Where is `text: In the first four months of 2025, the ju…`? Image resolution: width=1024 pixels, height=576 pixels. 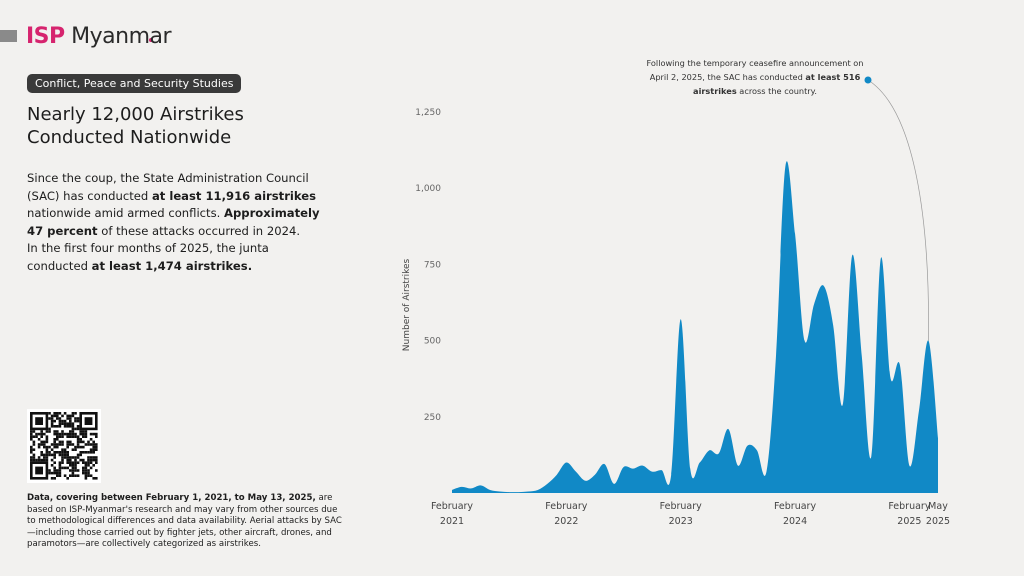 text: In the first four months of 2025, the ju… is located at coordinates (148, 257).